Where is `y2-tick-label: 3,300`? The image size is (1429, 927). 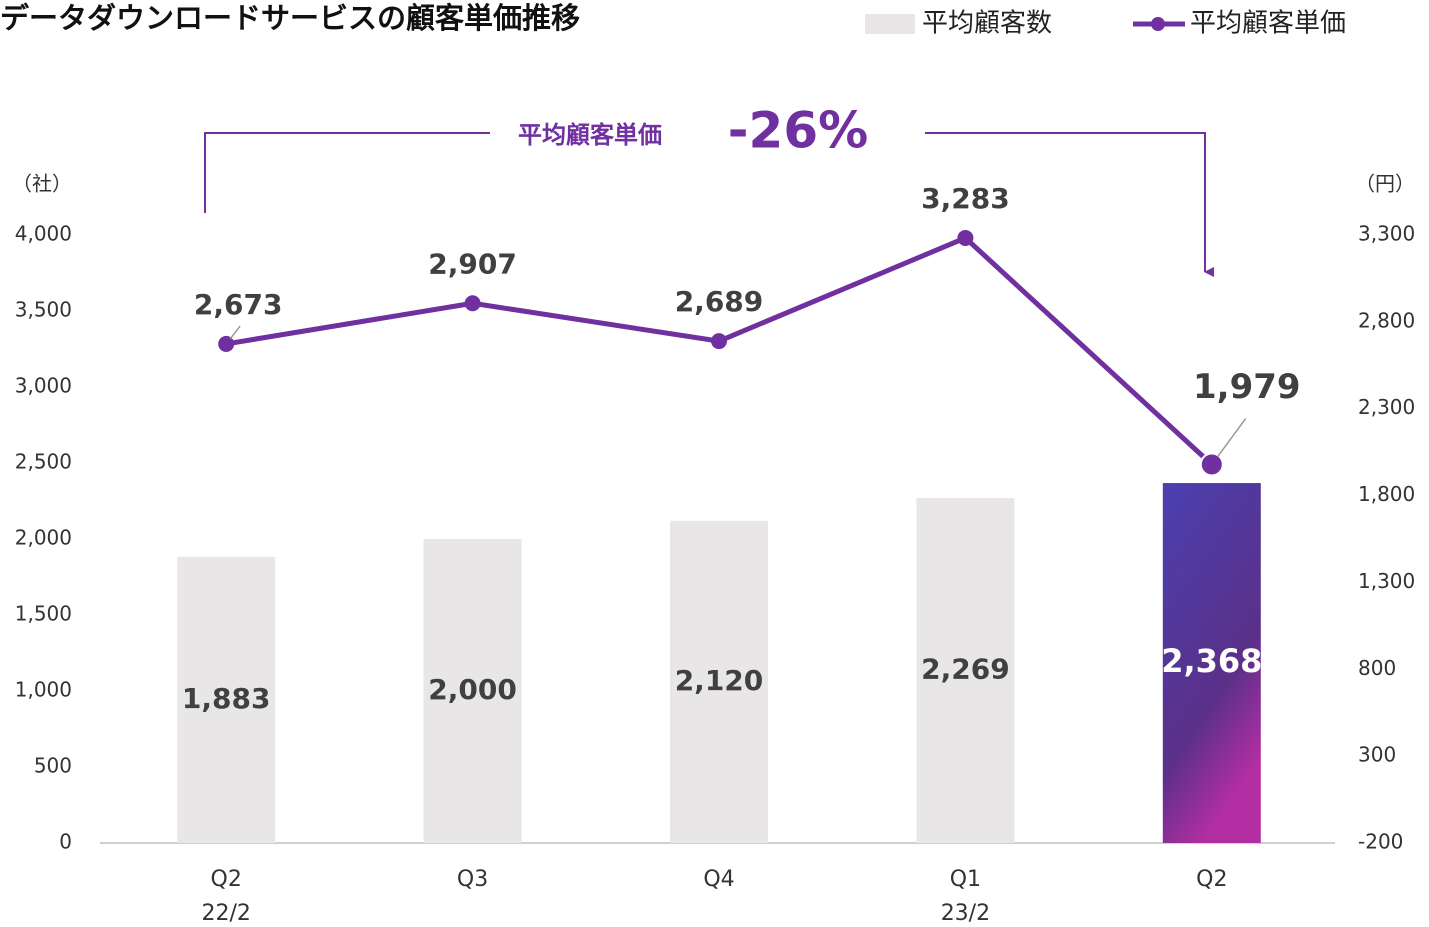
y2-tick-label: 3,300 is located at coordinates (1386, 234).